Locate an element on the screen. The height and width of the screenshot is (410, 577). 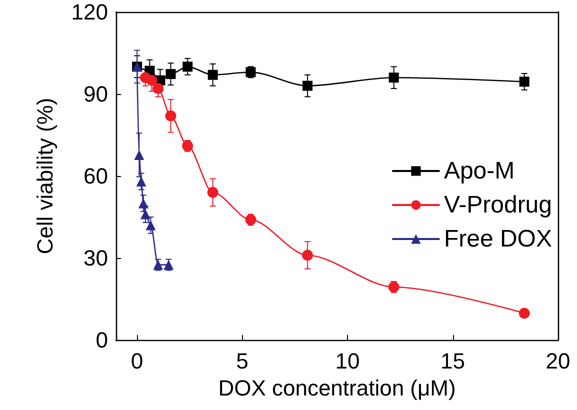
y-axis-title: Cell viability (%) is located at coordinates (45, 176).